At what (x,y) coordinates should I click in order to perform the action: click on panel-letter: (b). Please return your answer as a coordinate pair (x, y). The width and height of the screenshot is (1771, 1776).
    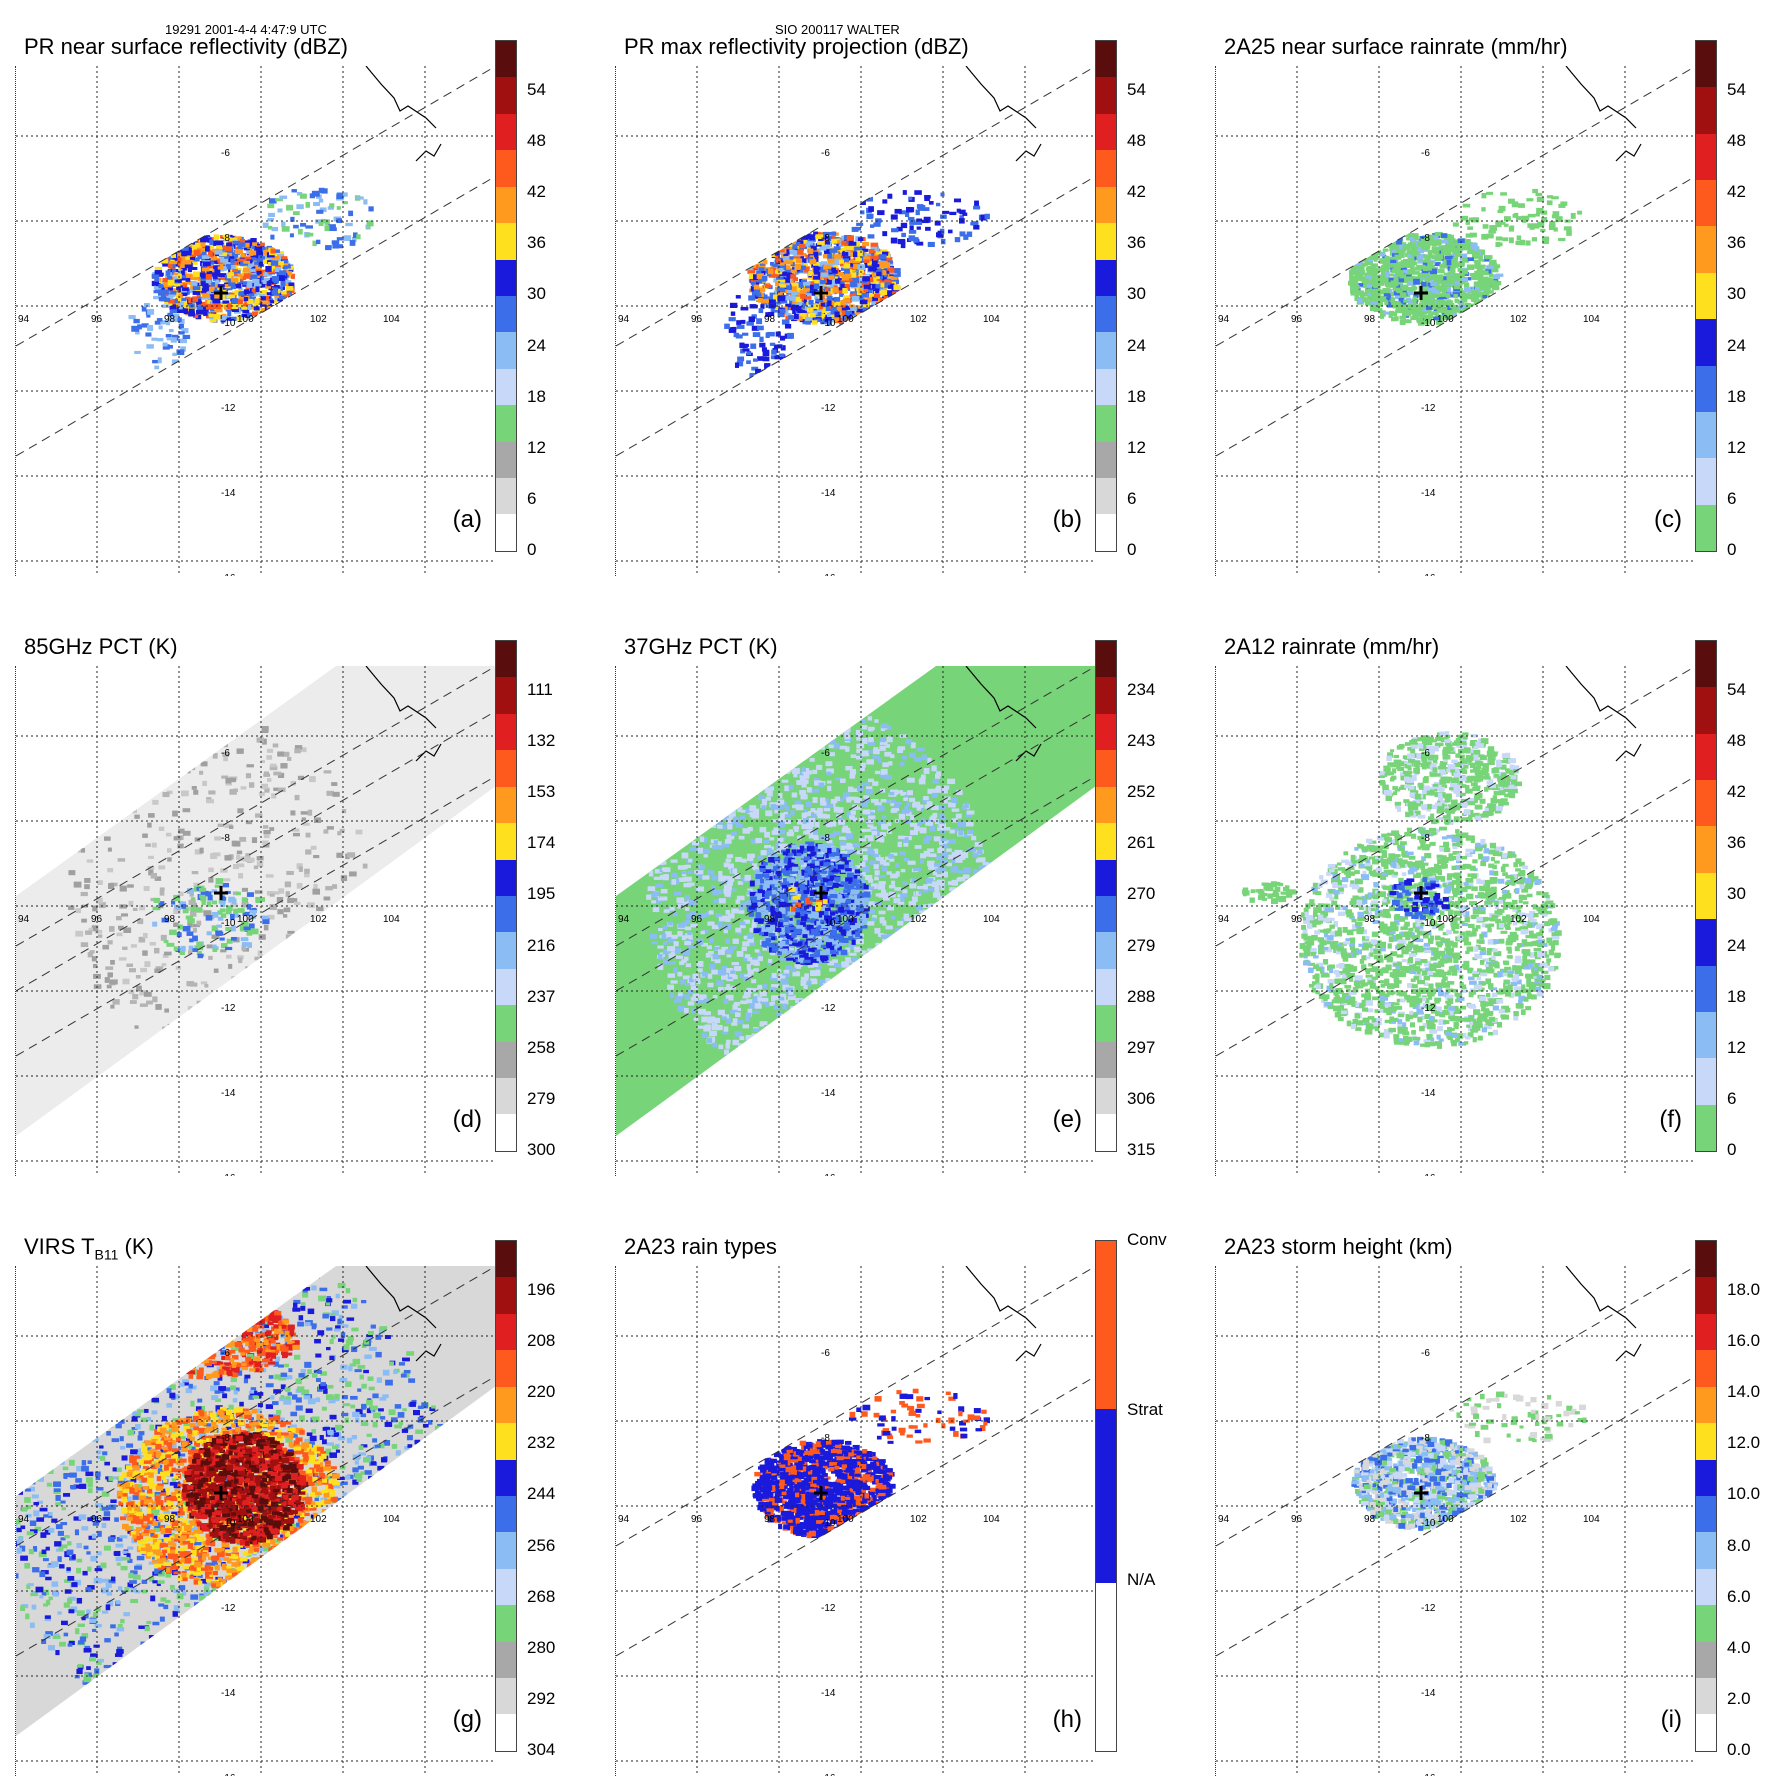
    Looking at the image, I should click on (1067, 538).